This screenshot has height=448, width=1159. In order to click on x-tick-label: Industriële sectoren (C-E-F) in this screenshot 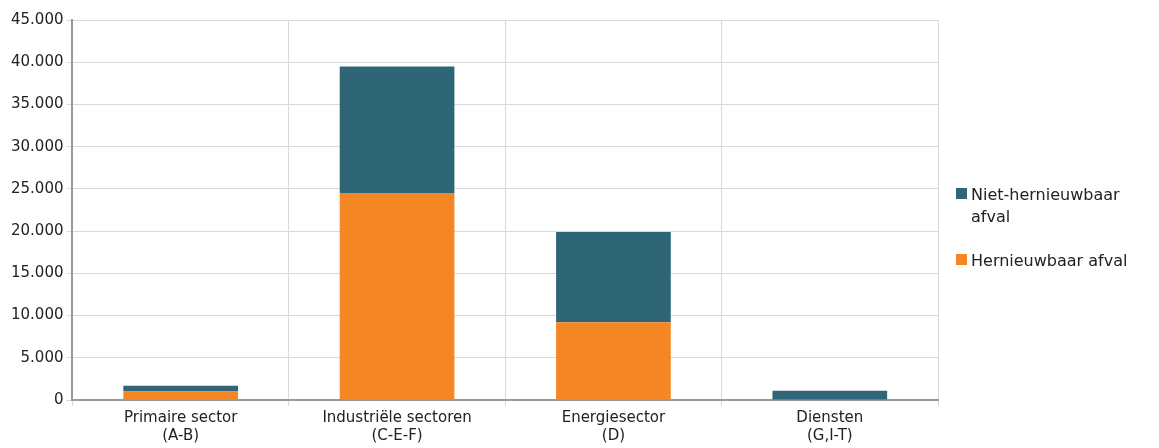, I will do `click(397, 425)`.